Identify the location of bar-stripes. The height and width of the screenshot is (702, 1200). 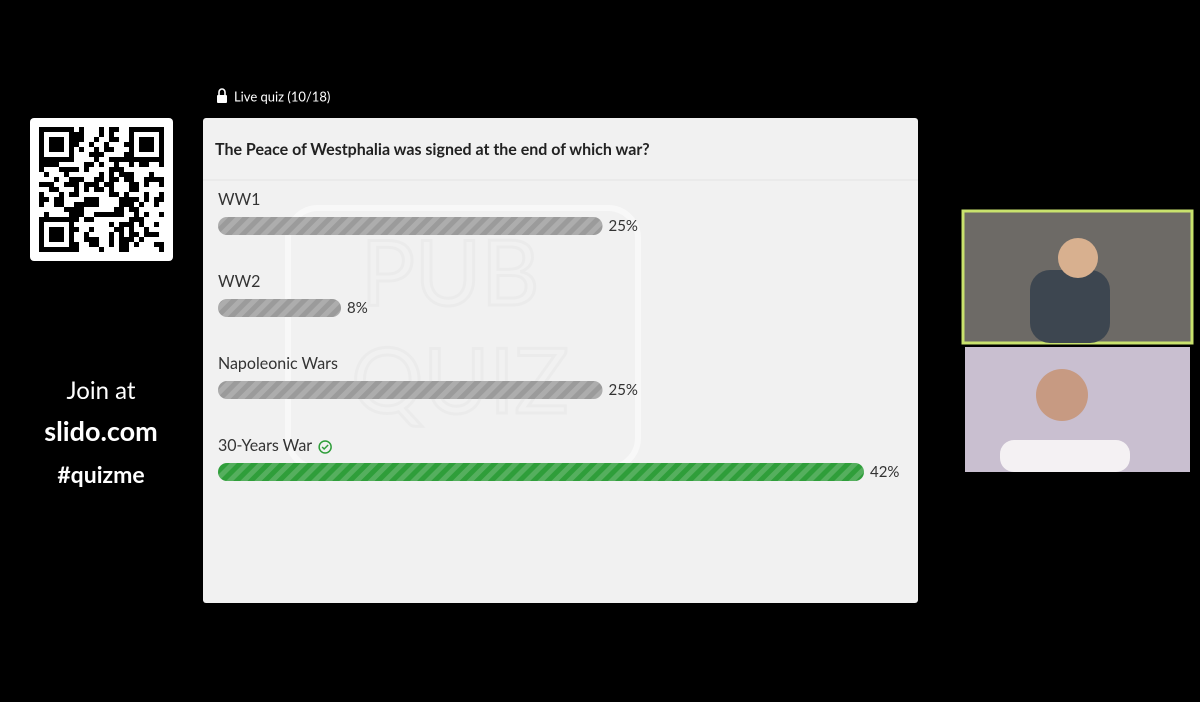
(410, 226).